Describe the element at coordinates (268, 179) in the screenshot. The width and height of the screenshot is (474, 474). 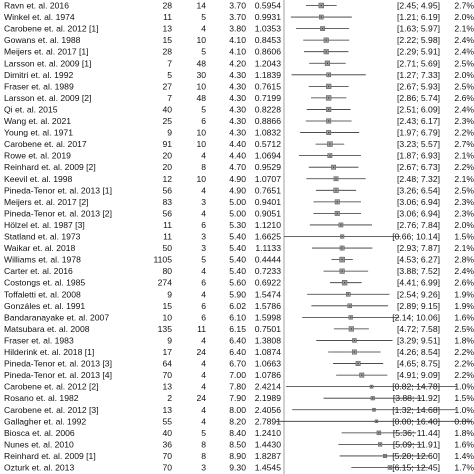
I see `se-value: 1.0707` at that location.